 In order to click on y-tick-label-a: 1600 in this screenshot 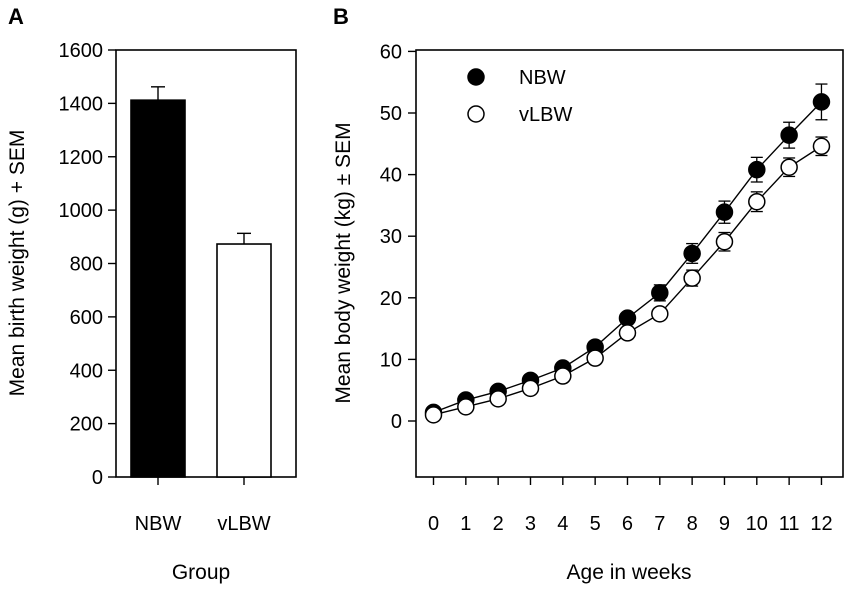, I will do `click(81, 51)`.